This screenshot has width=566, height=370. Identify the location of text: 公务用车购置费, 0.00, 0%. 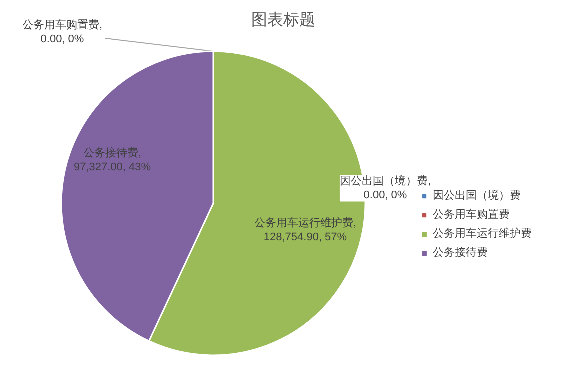
(62, 32).